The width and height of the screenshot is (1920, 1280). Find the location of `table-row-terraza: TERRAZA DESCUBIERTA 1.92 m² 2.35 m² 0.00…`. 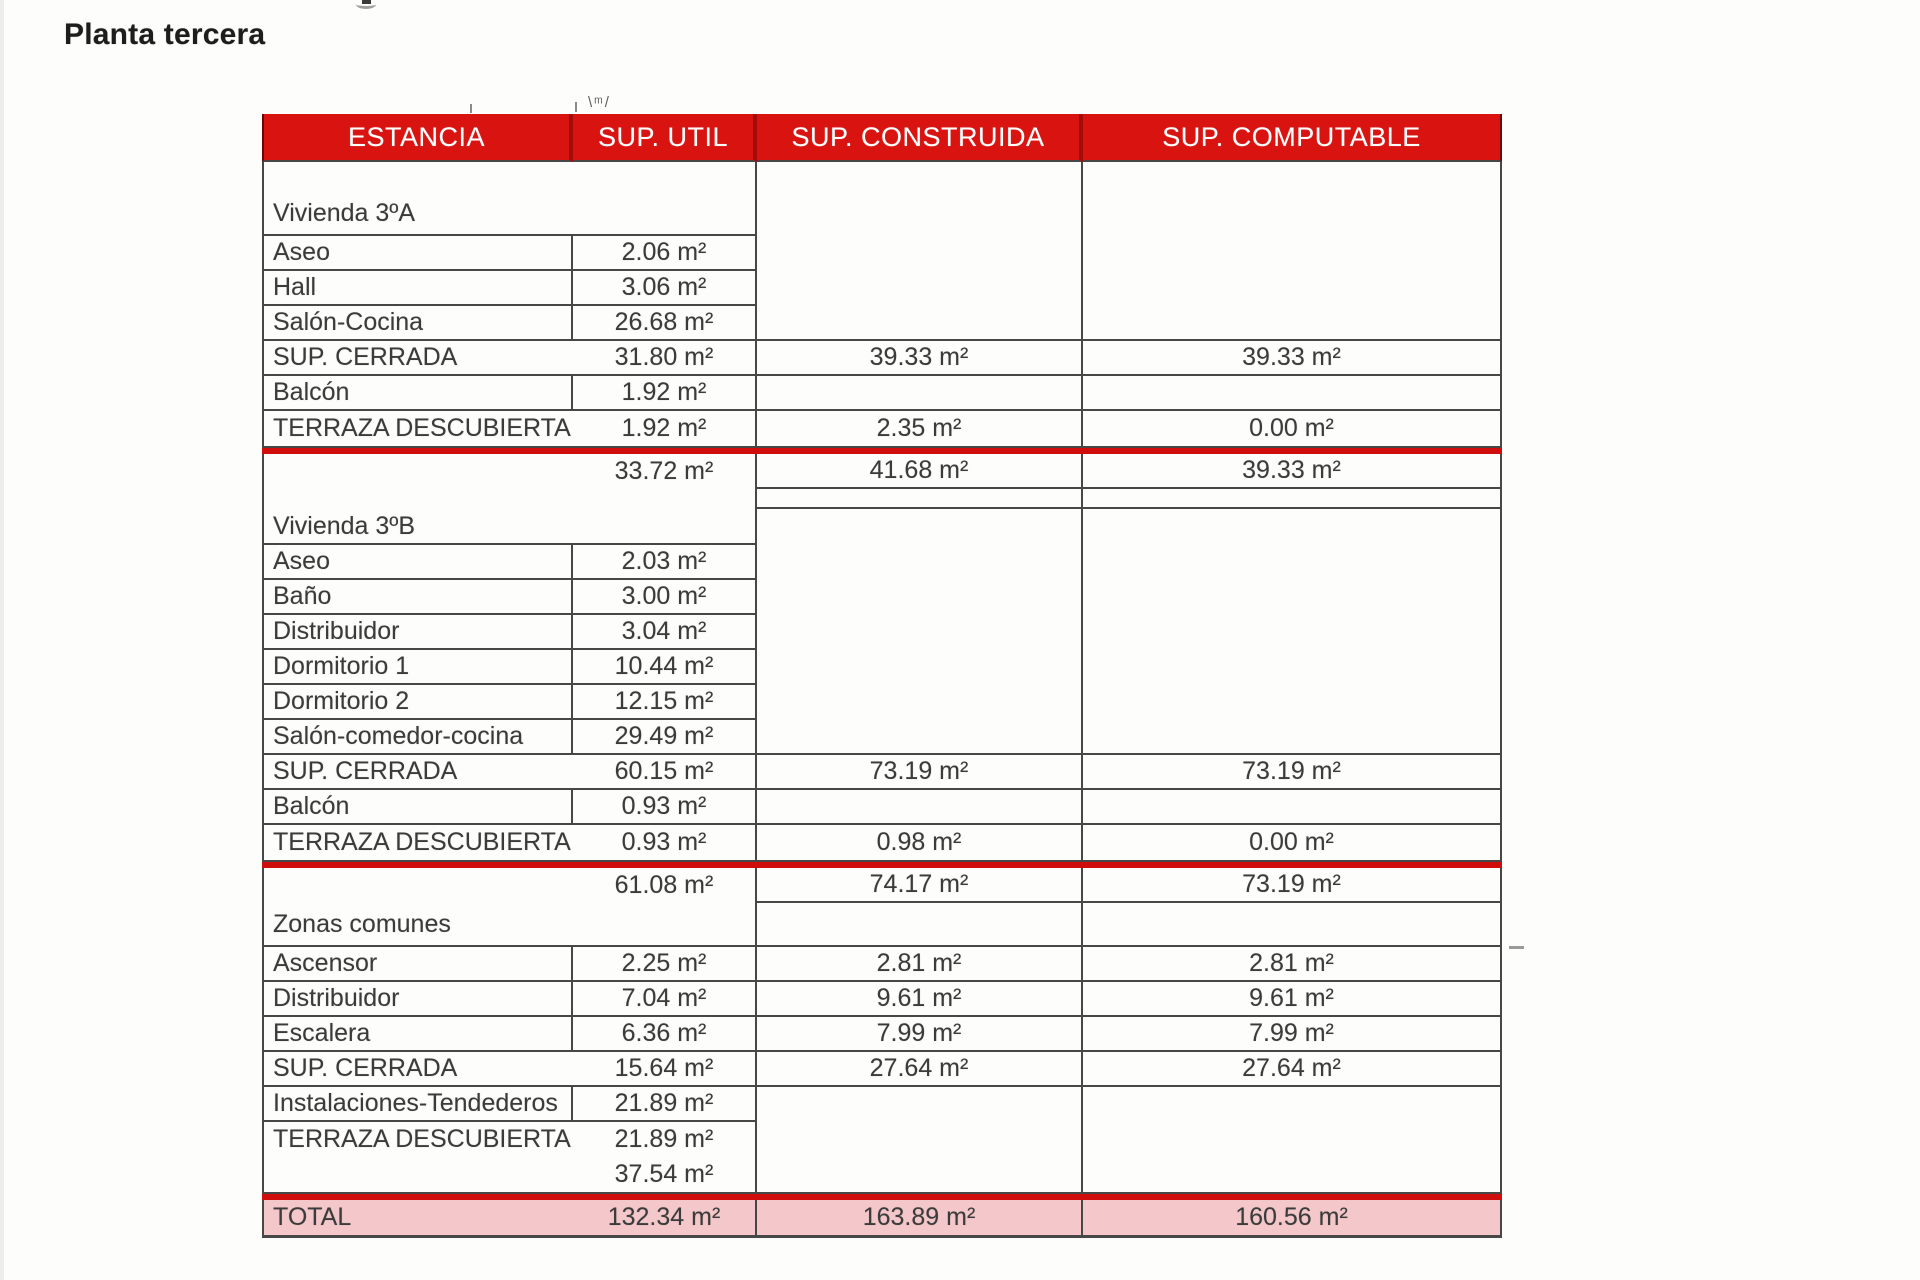

table-row-terraza: TERRAZA DESCUBIERTA 1.92 m² 2.35 m² 0.00… is located at coordinates (882, 428).